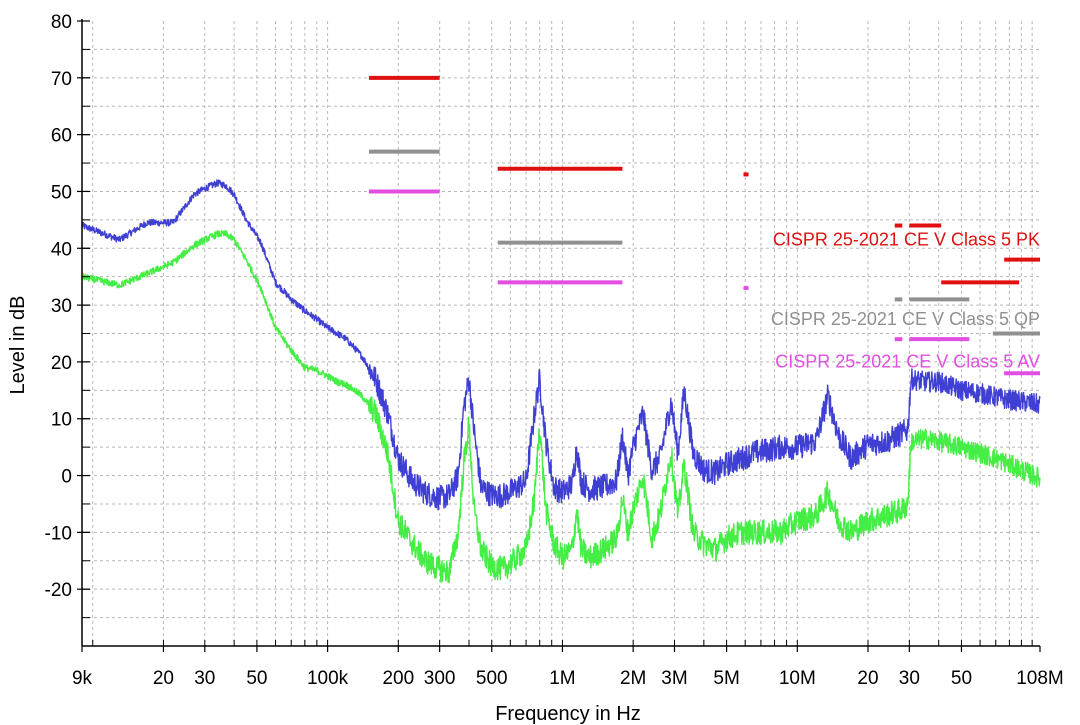  Describe the element at coordinates (61, 306) in the screenshot. I see `y-tick-label: 30` at that location.